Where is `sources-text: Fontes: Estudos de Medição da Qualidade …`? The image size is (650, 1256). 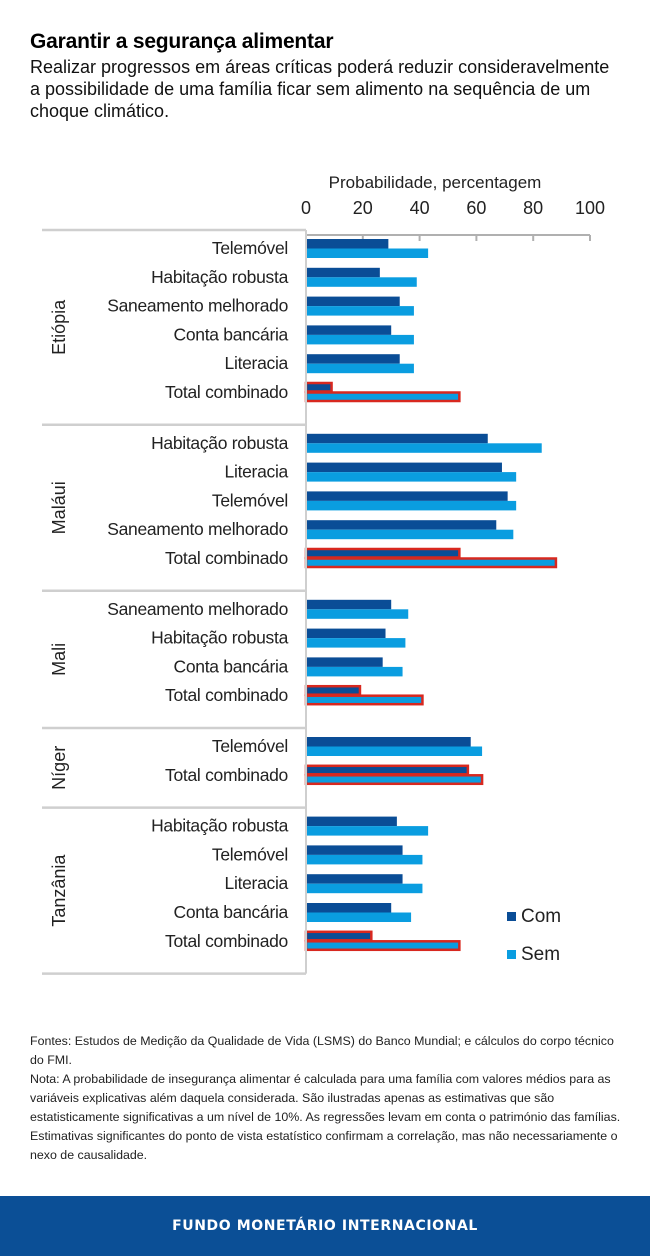
sources-text: Fontes: Estudos de Medição da Qualidade … is located at coordinates (322, 1050).